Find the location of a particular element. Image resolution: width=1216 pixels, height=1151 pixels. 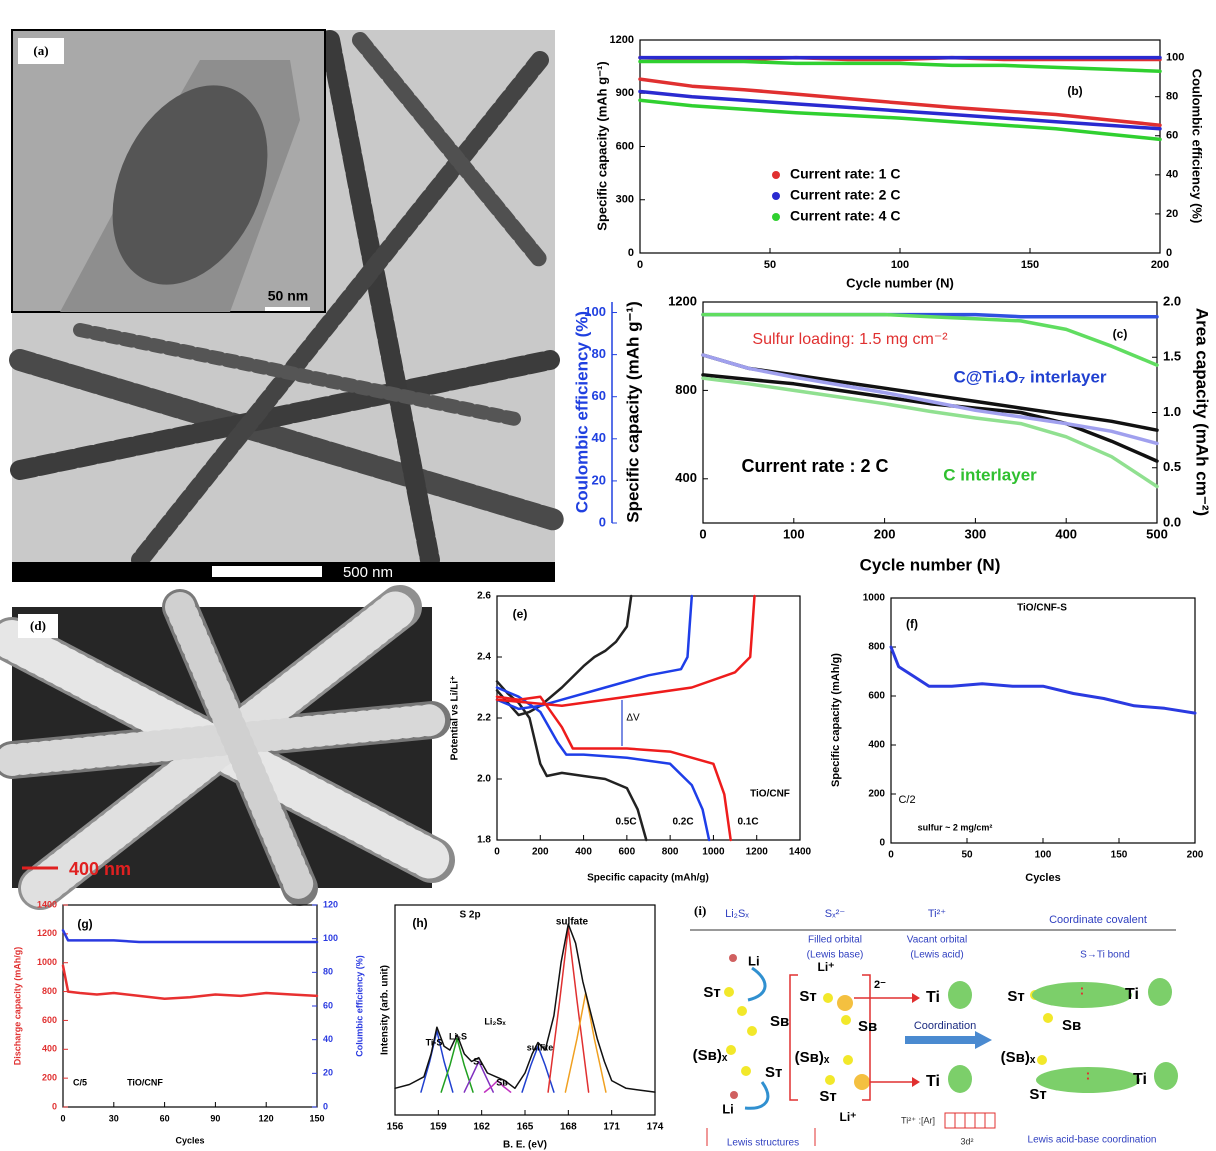

particles is located at coordinates (240, 747).